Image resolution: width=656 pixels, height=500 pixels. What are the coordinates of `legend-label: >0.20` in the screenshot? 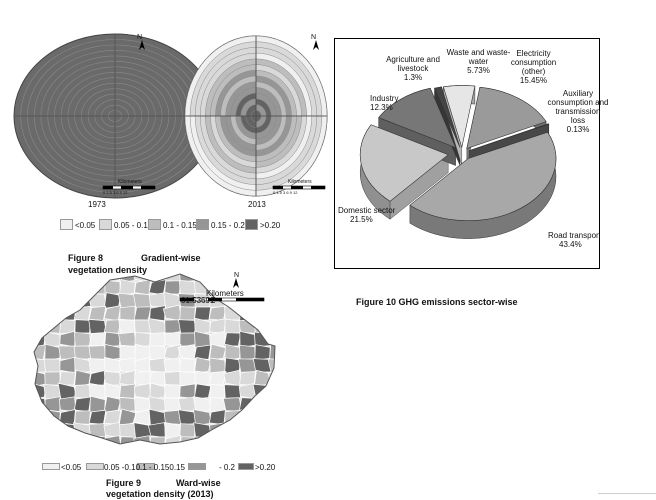 It's located at (265, 467).